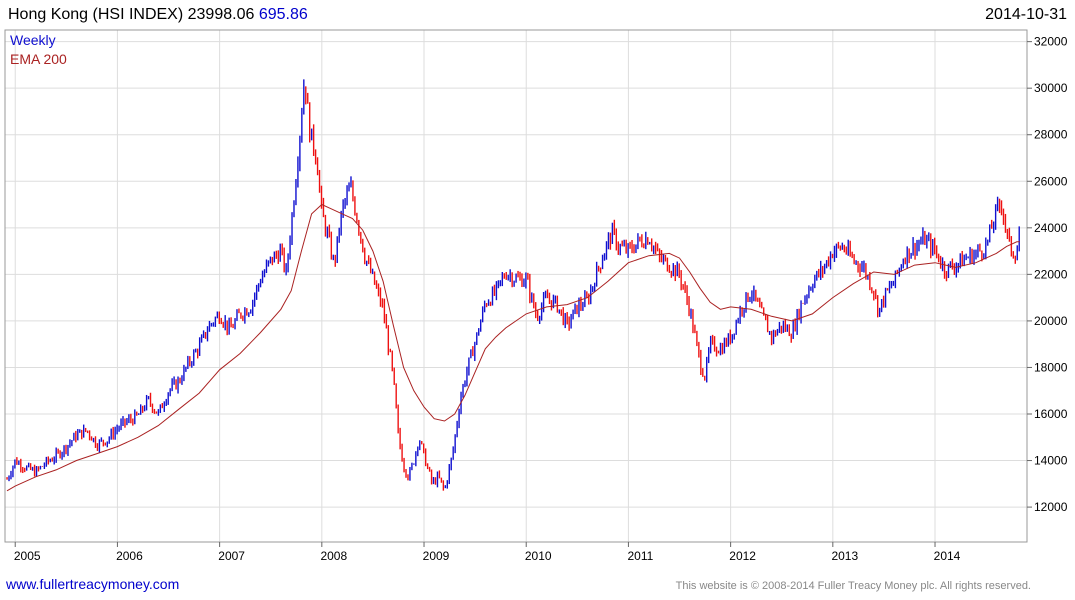 The width and height of the screenshot is (1075, 600). Describe the element at coordinates (1051, 461) in the screenshot. I see `y-tick-label: 14000` at that location.